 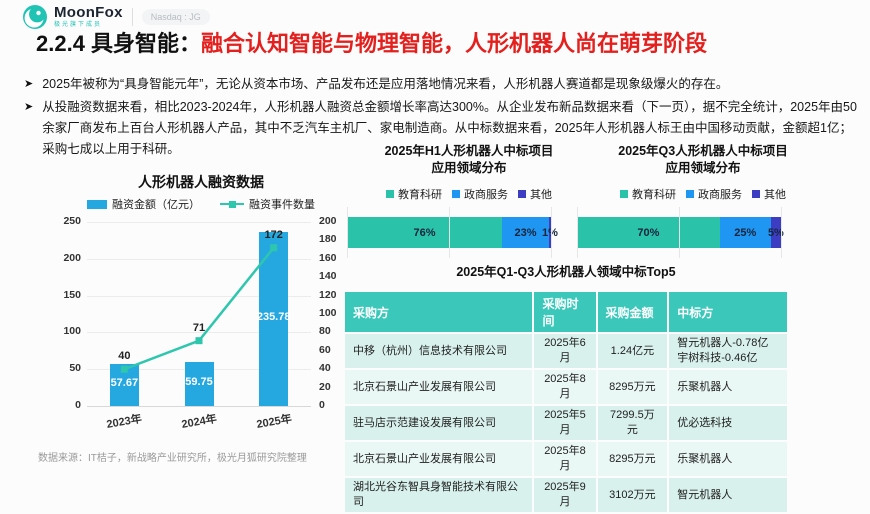 I want to click on moonfox-logo: MoonFox 极光旗下成员, so click(x=88, y=17).